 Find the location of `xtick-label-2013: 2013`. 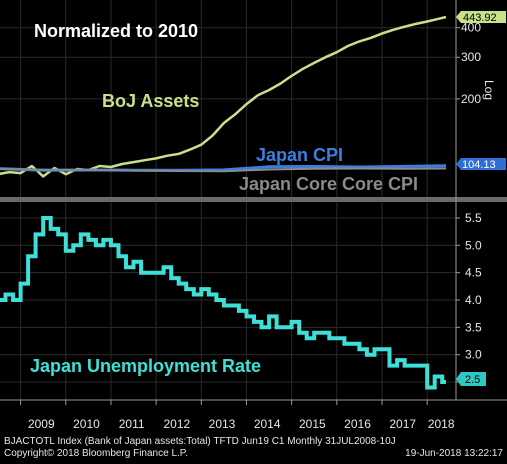

xtick-label-2013: 2013 is located at coordinates (222, 424).